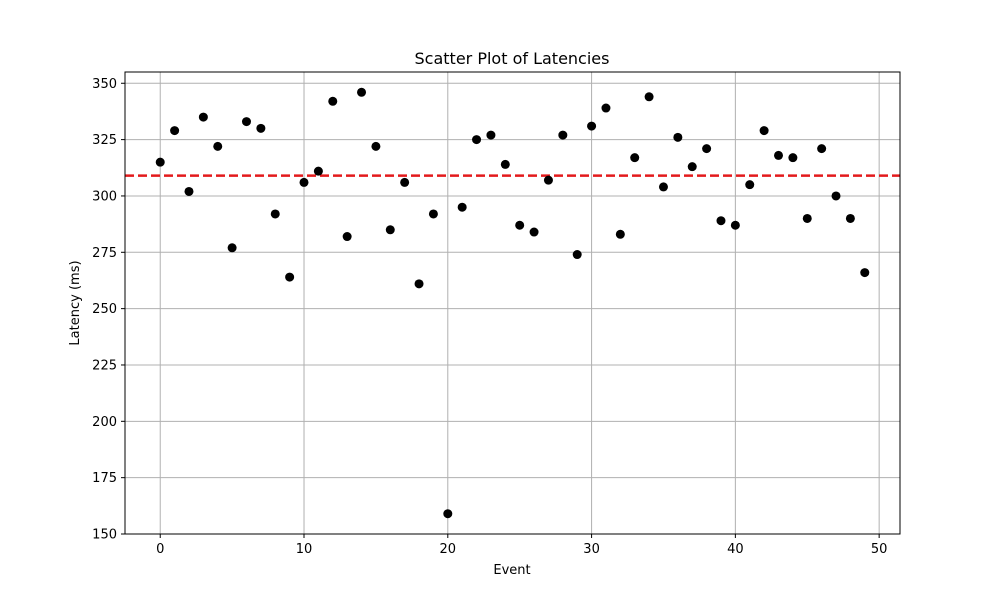 The image size is (1000, 600). I want to click on y-axis-ticks: 150 175 200 225 250 275 300 325 350, so click(108, 310).